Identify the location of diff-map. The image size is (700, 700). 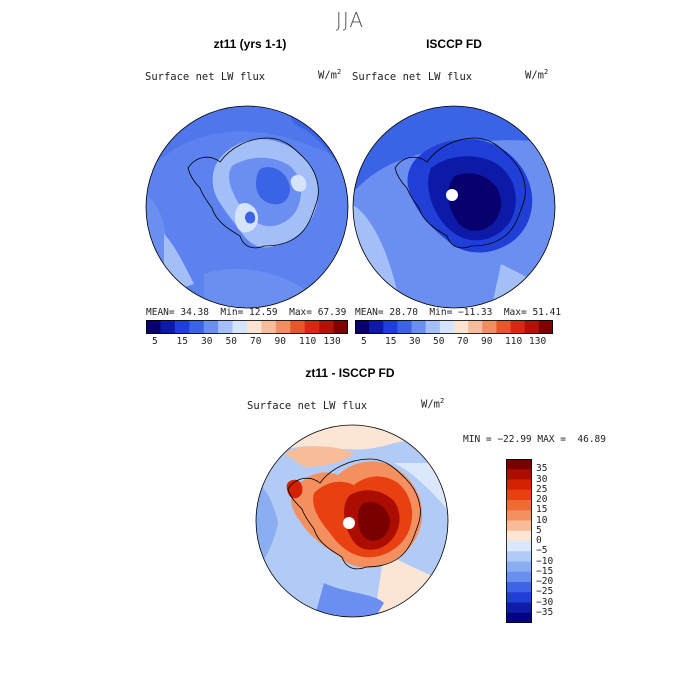
(352, 521).